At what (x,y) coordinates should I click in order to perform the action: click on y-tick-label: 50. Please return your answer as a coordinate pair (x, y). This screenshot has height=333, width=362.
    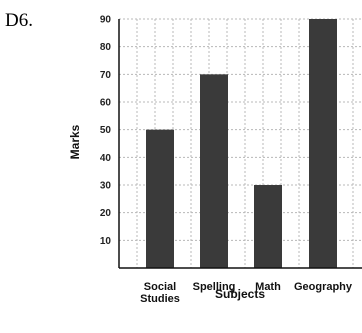
    Looking at the image, I should click on (106, 130).